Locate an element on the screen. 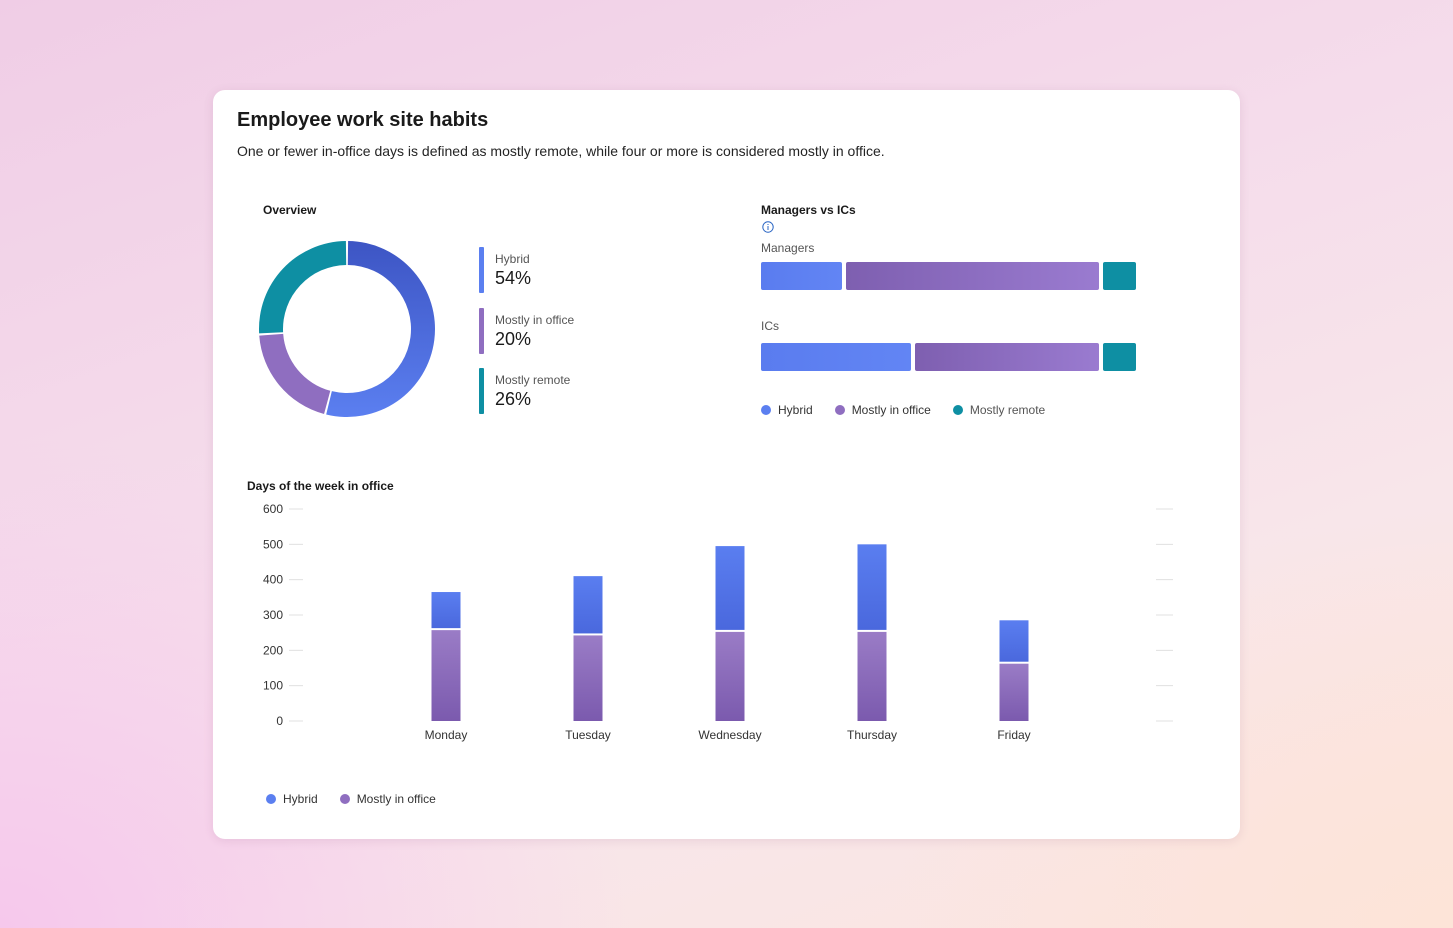 Image resolution: width=1453 pixels, height=928 pixels. bar-mostly-in-office-friday is located at coordinates (1014, 692).